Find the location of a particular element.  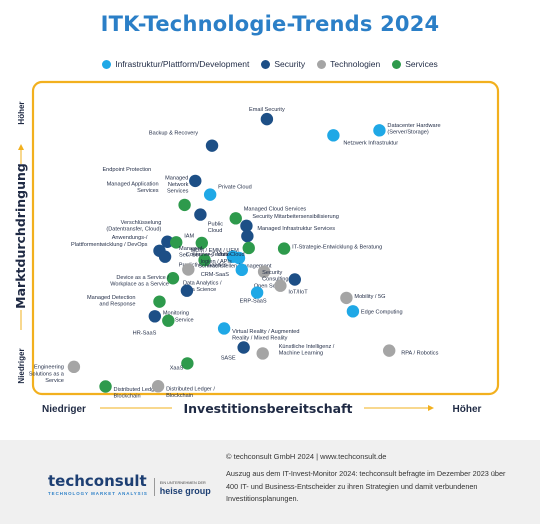

logo-parent: heise group is located at coordinates (185, 491).